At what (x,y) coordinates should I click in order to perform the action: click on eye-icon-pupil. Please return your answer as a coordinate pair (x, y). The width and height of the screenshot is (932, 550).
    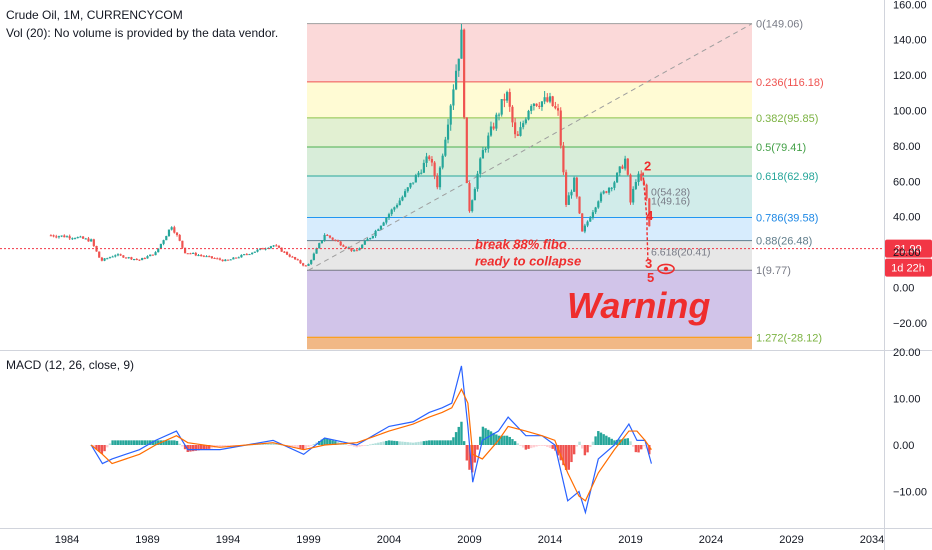
    Looking at the image, I should click on (666, 269).